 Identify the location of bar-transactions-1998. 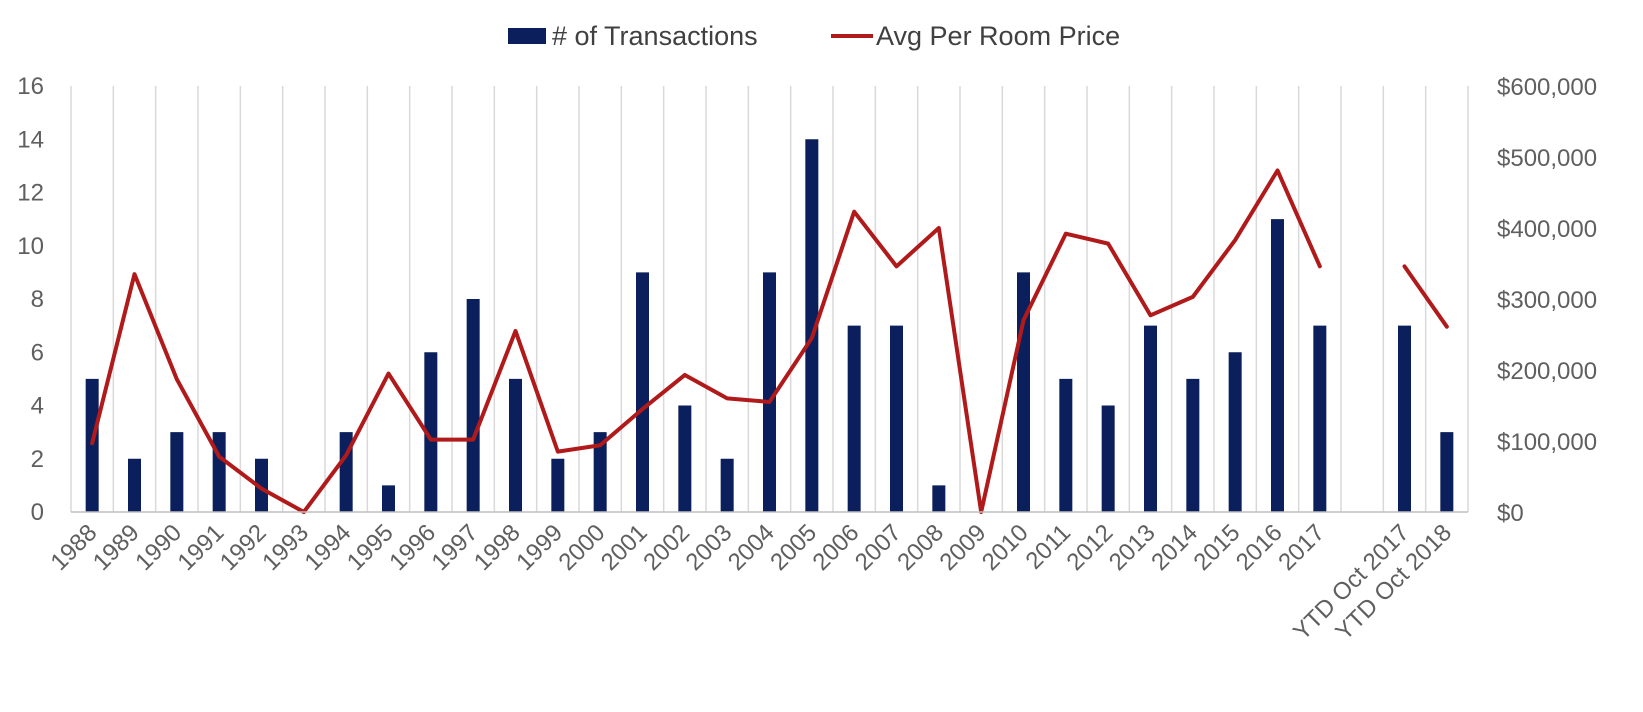
(515, 445).